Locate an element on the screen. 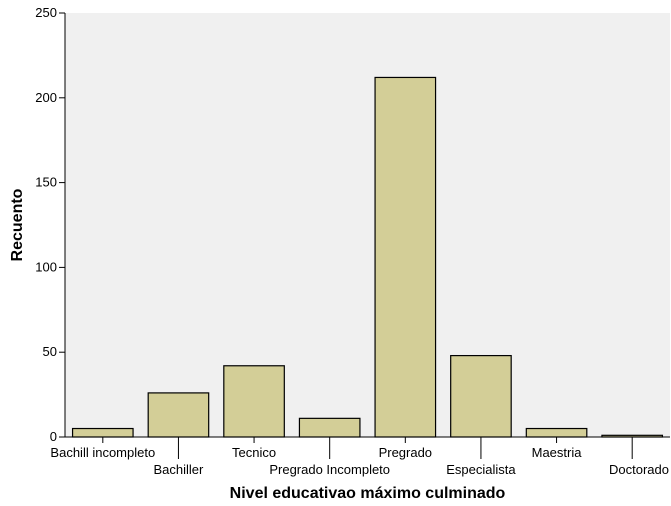 This screenshot has height=506, width=671. y-tick-label: 100 is located at coordinates (46, 266).